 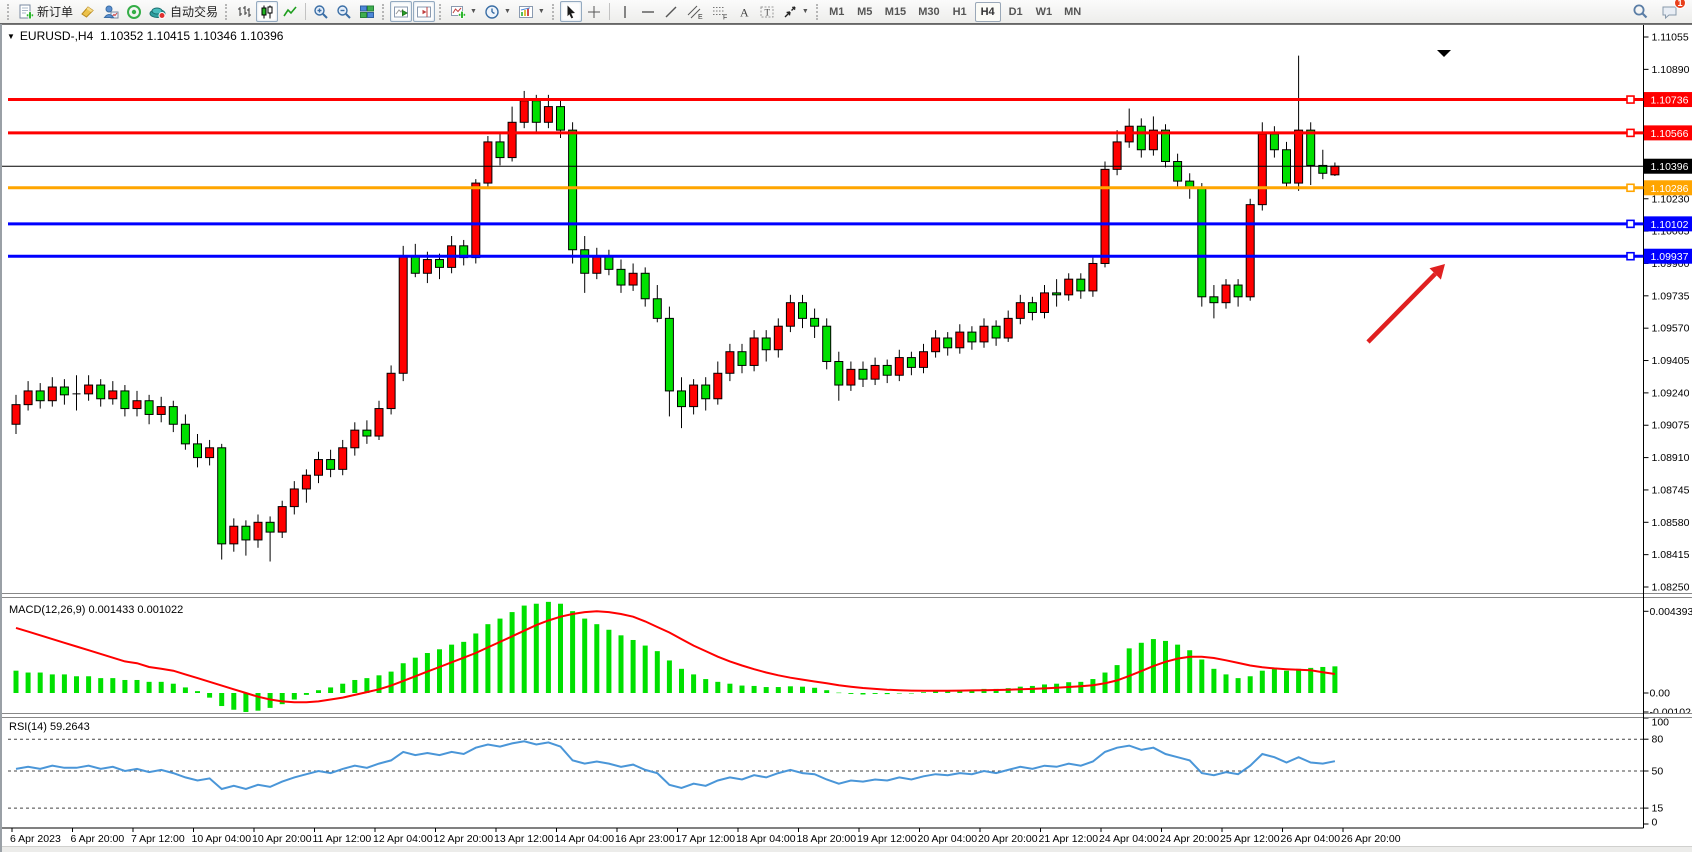 I want to click on search-button, so click(x=1640, y=11).